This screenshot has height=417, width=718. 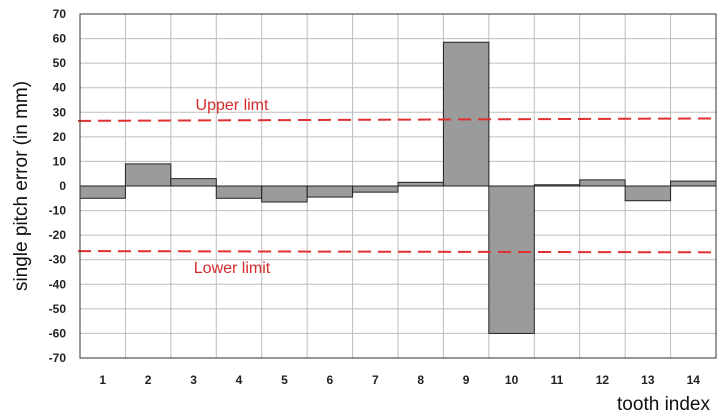 I want to click on y-tick-label: 70, so click(x=60, y=14).